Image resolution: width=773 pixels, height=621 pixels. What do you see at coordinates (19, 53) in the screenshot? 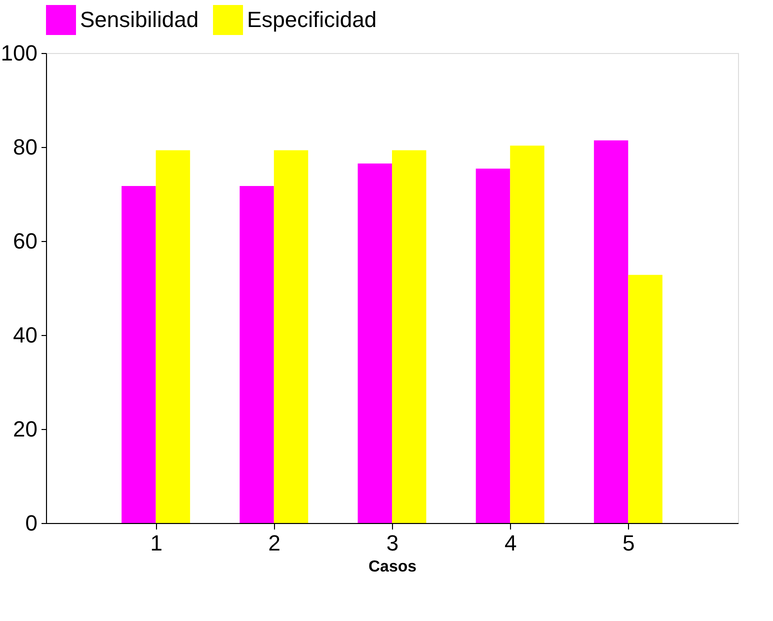
I see `y-tick-label: 100` at bounding box center [19, 53].